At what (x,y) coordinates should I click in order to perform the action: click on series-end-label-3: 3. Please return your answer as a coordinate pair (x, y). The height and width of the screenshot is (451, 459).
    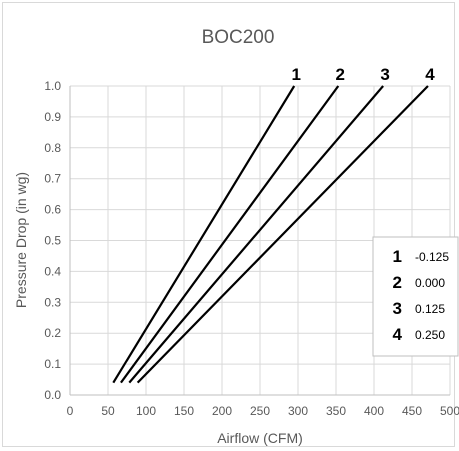
    Looking at the image, I should click on (384, 74).